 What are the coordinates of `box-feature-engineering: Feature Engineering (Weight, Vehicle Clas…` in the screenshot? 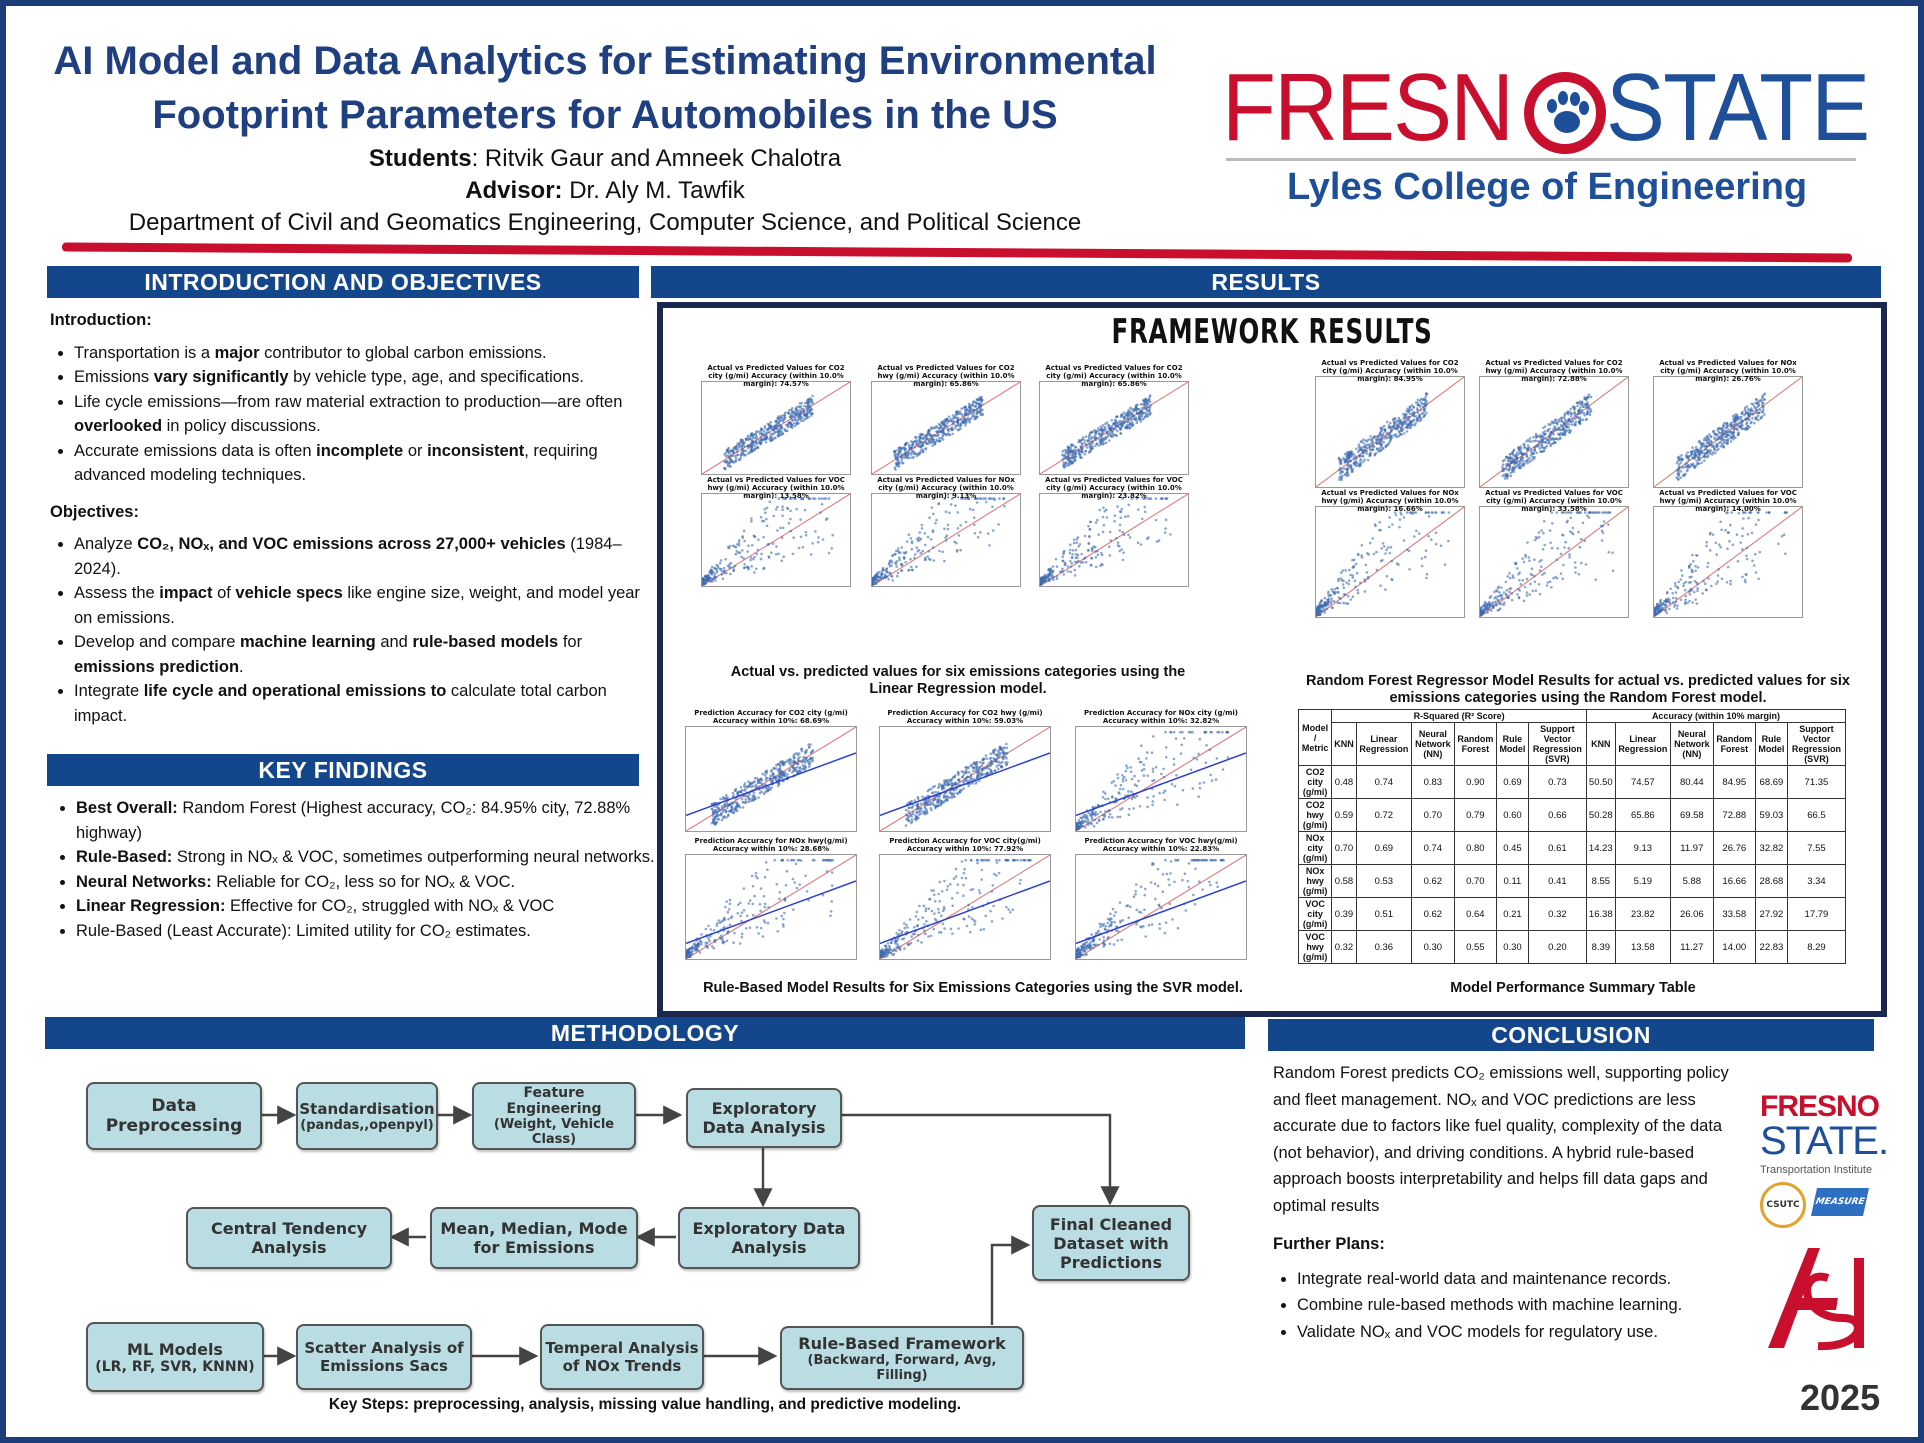 It's located at (554, 1116).